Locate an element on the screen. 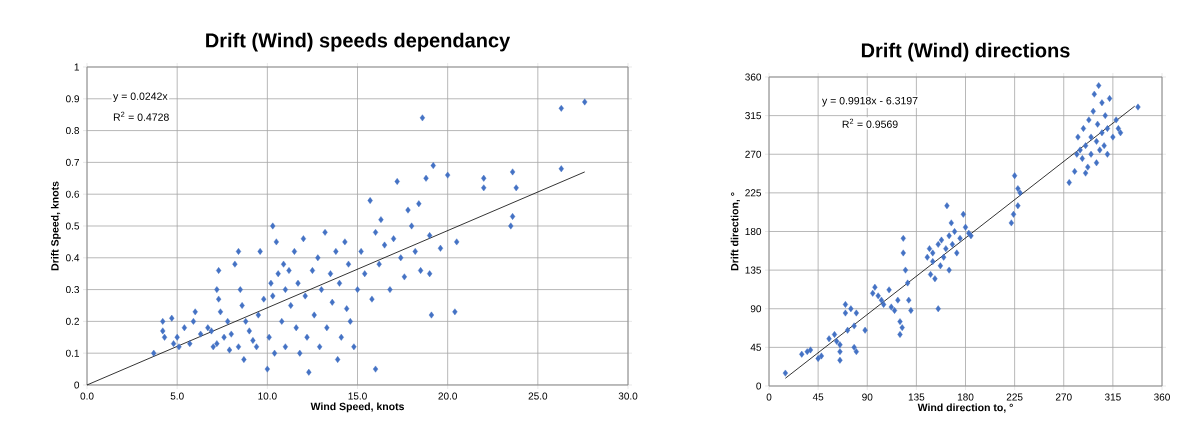 The image size is (1201, 443). x-tick-label: 360 is located at coordinates (1162, 397).